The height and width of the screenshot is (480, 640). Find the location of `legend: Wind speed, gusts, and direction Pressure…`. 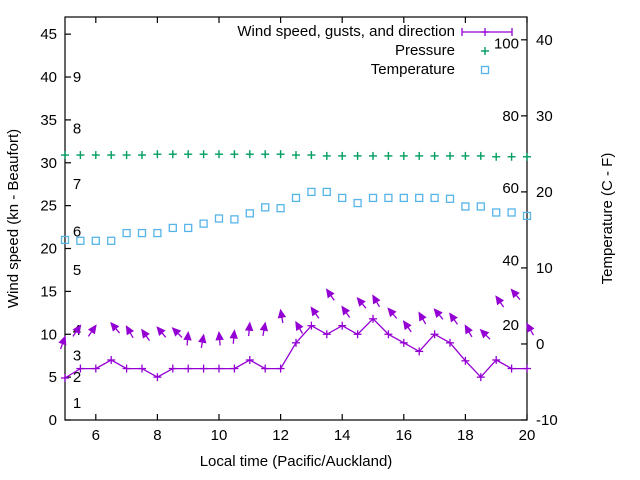

legend: Wind speed, gusts, and direction Pressure… is located at coordinates (375, 50).